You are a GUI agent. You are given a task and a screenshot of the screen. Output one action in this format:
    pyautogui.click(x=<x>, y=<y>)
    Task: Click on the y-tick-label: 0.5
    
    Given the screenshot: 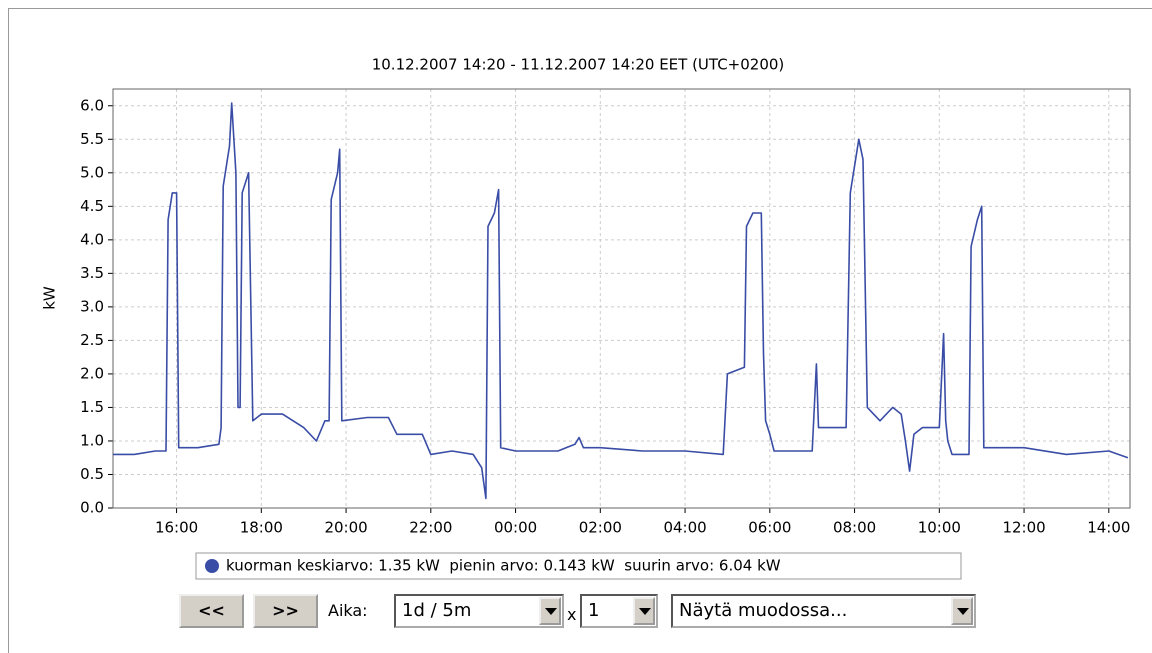 What is the action you would take?
    pyautogui.click(x=92, y=474)
    